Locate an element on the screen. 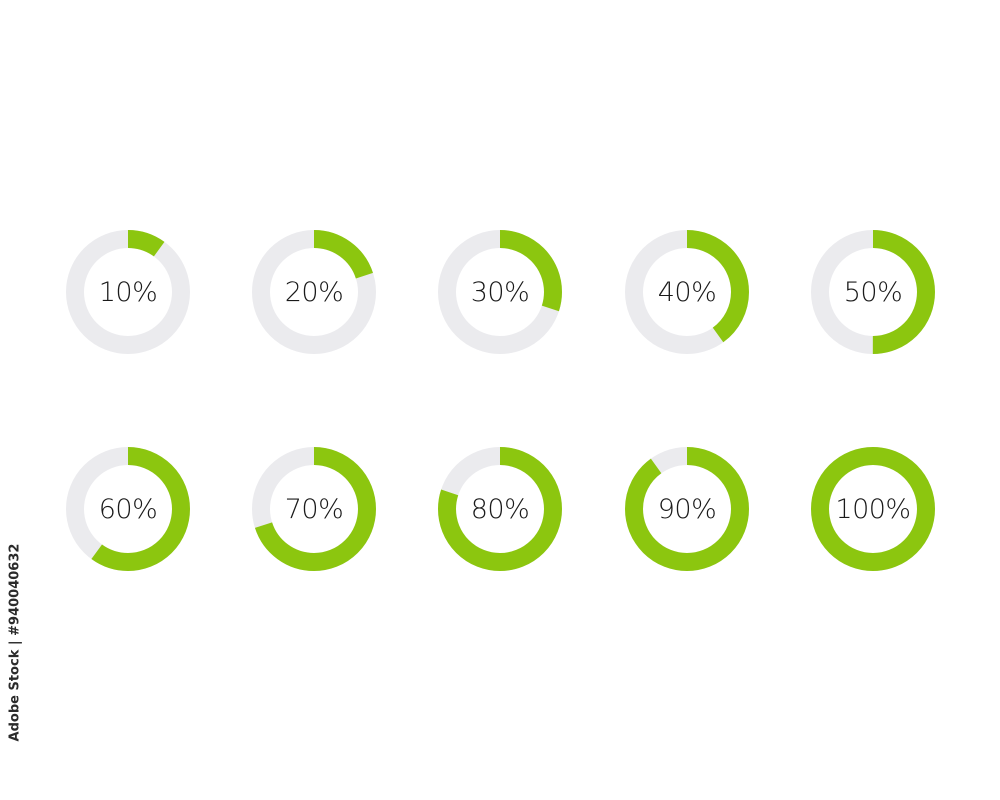 Image resolution: width=1000 pixels, height=800 pixels. progress-ring-80: 80% is located at coordinates (500, 509).